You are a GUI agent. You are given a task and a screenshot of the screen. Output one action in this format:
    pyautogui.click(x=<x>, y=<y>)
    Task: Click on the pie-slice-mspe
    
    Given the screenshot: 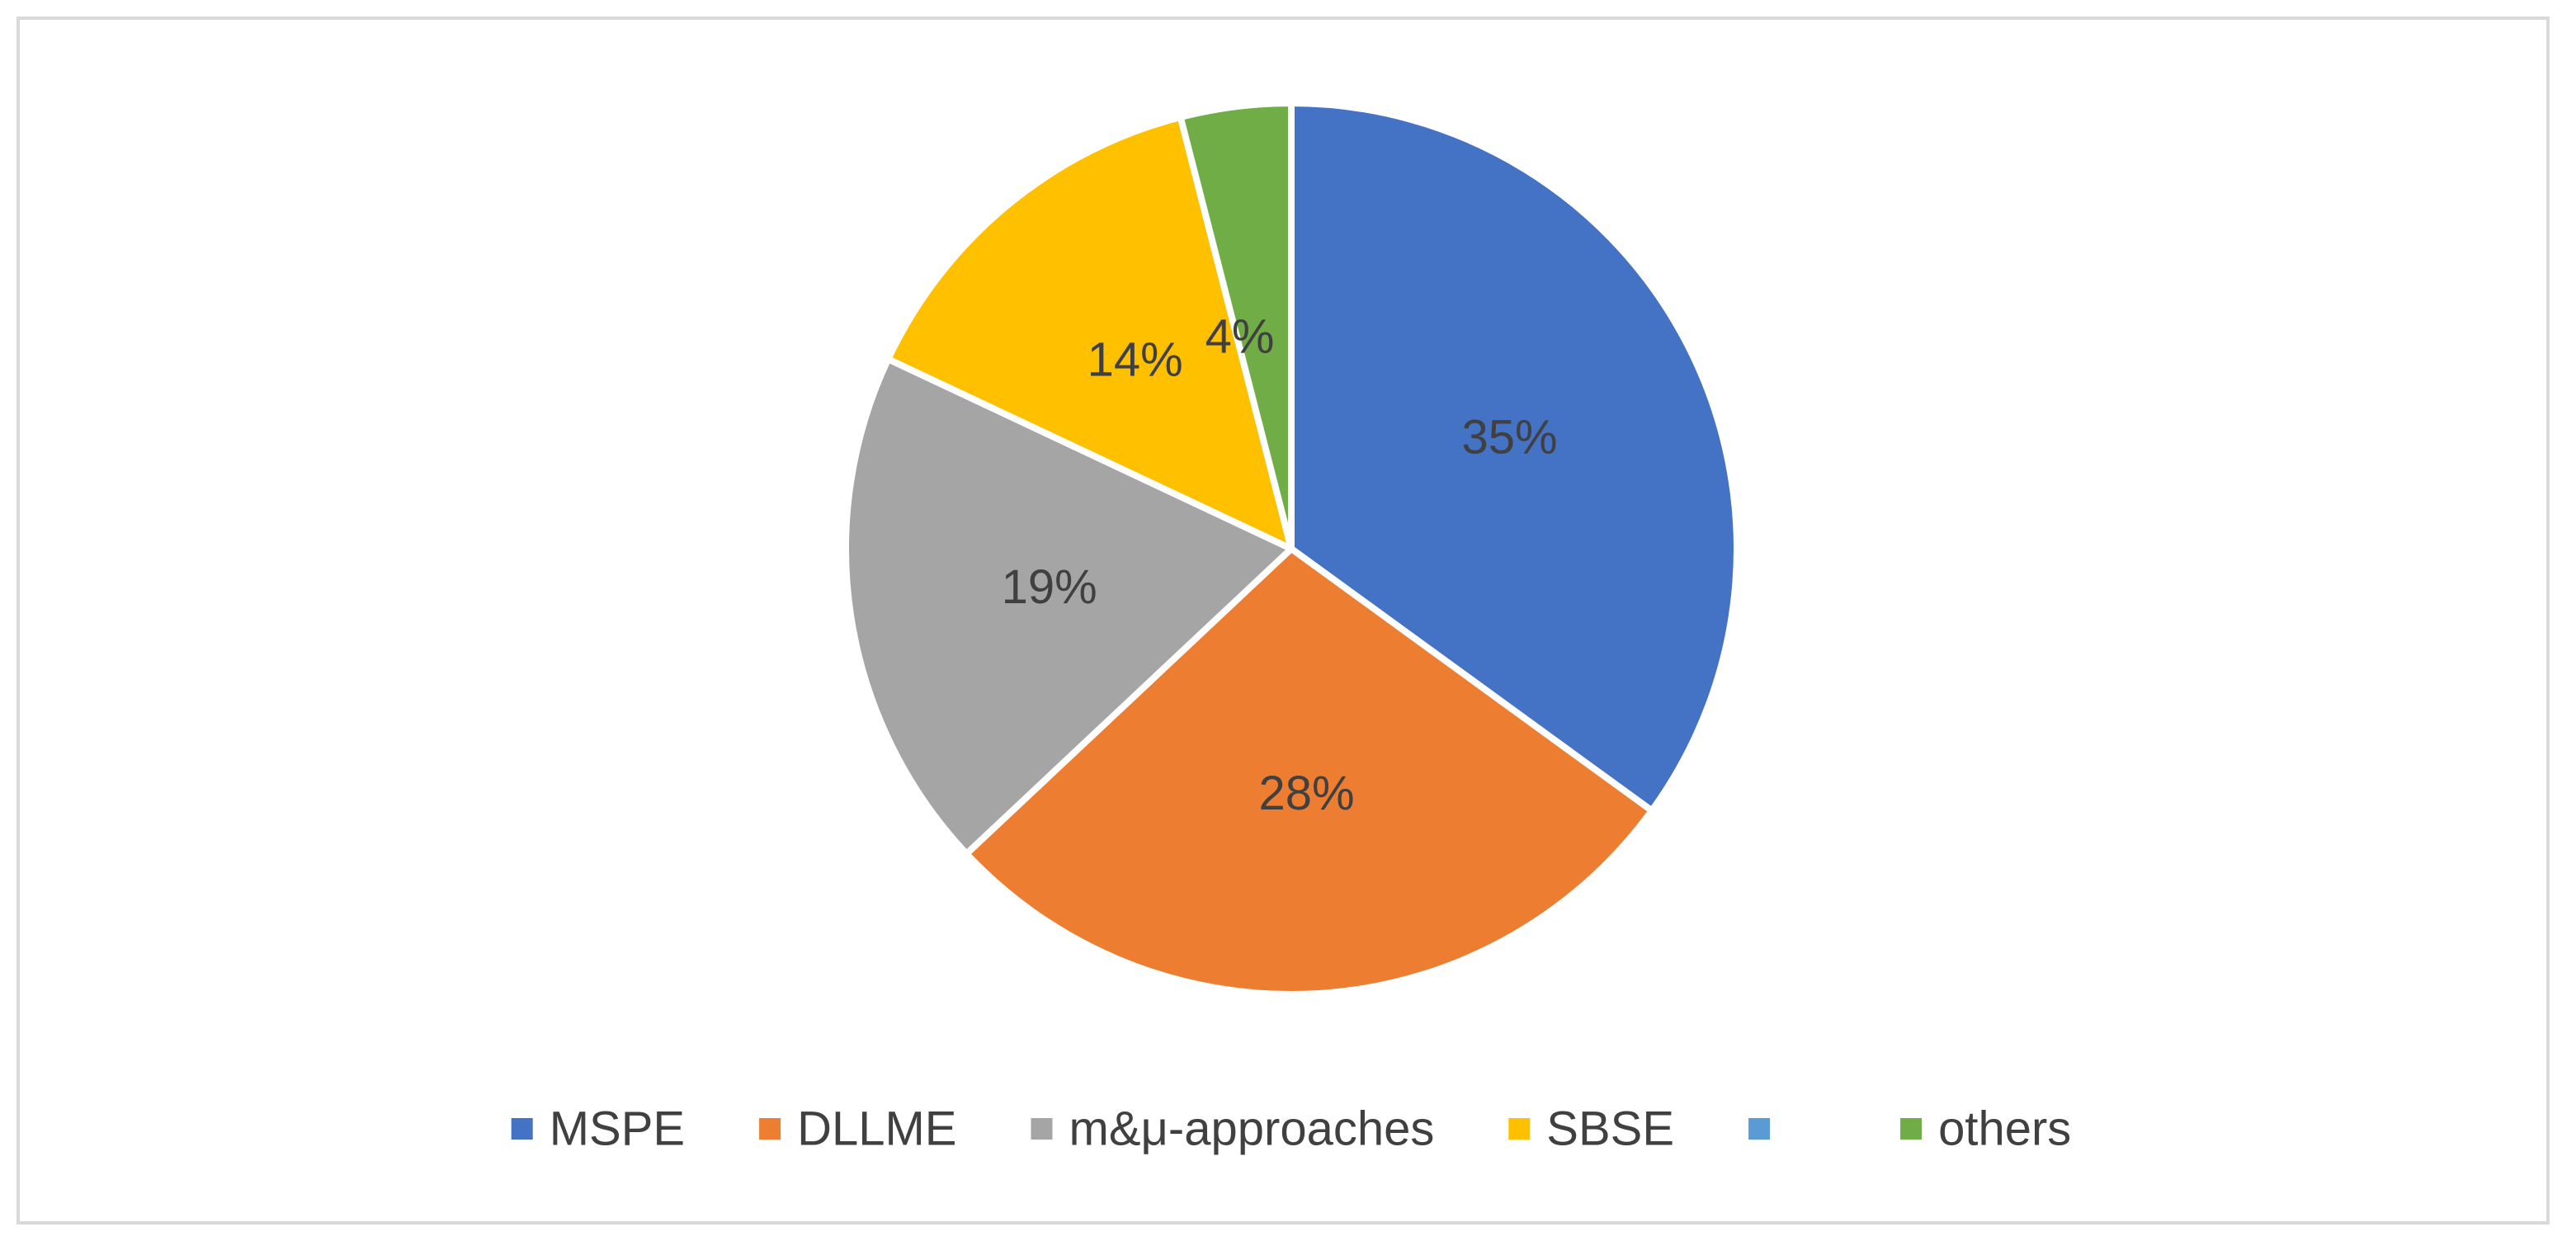 What is the action you would take?
    pyautogui.click(x=1514, y=457)
    